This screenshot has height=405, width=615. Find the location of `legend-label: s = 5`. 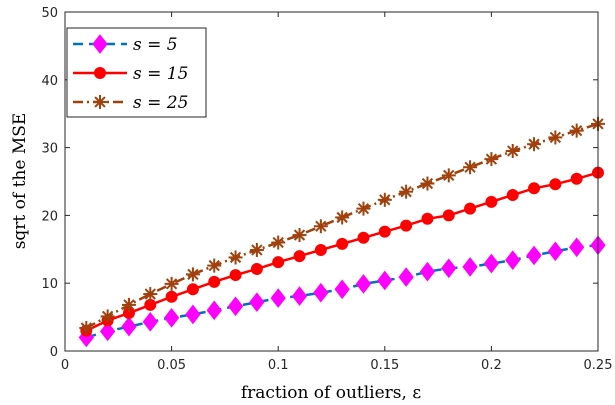

legend-label: s = 5 is located at coordinates (155, 45).